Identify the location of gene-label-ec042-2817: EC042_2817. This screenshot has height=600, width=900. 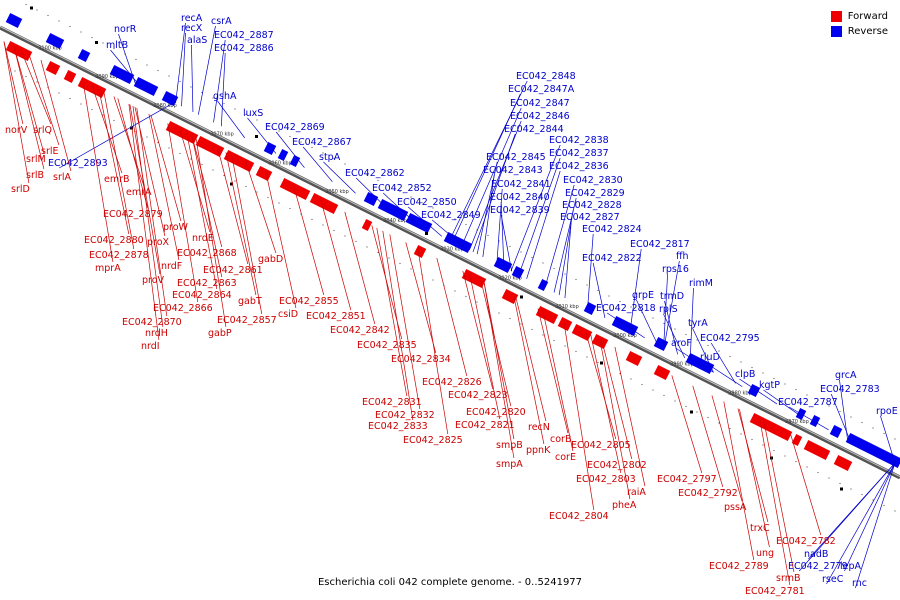
(660, 244).